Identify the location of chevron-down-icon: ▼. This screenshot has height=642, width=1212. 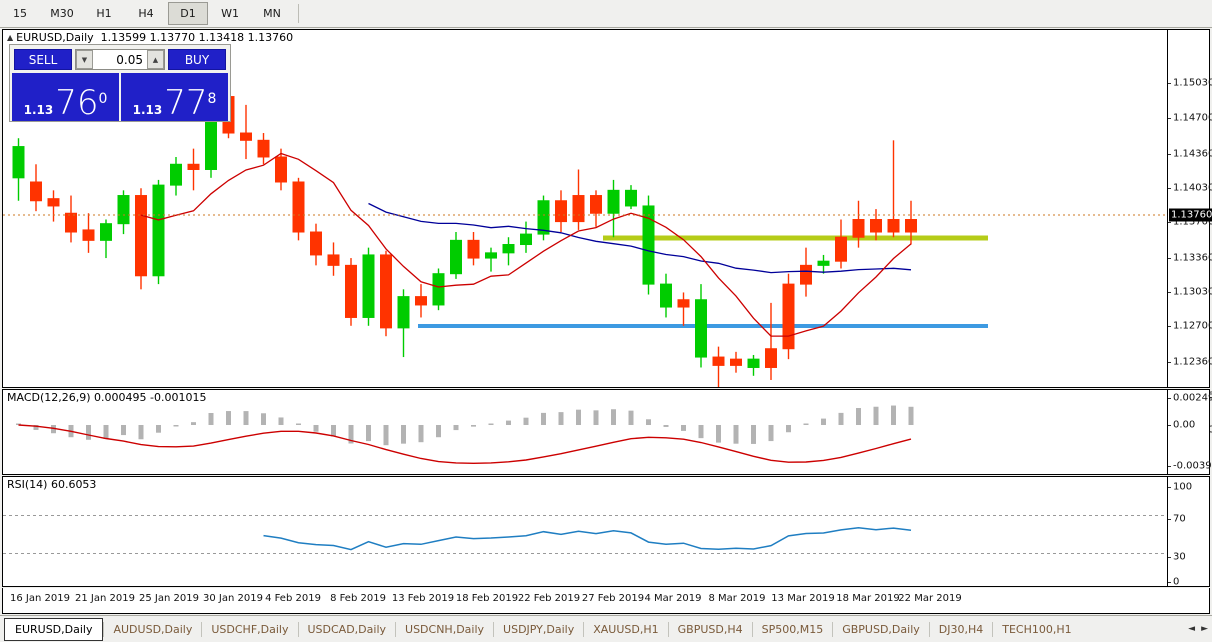
(84, 59).